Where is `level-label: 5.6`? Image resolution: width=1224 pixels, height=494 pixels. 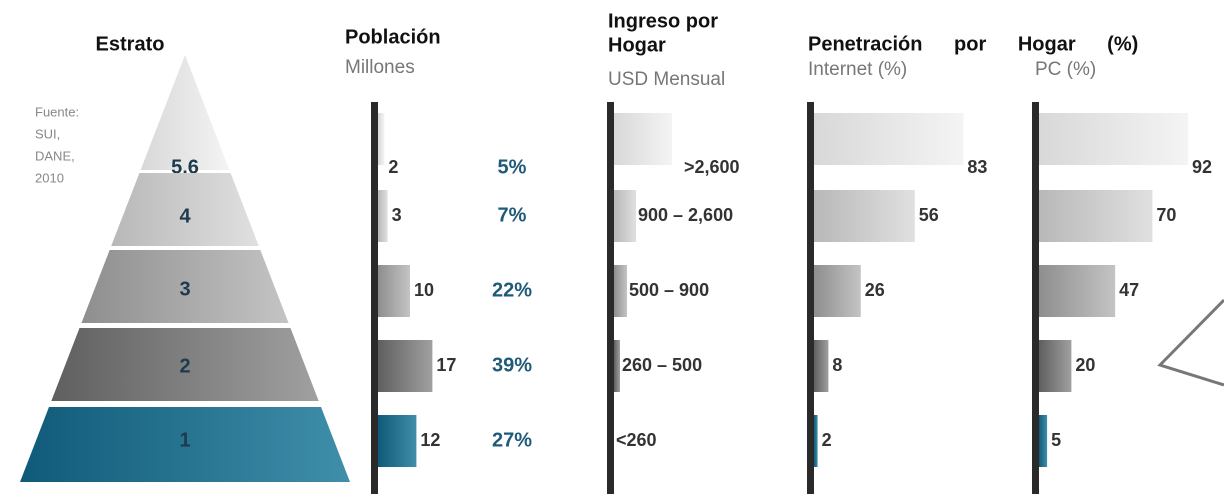 level-label: 5.6 is located at coordinates (185, 167).